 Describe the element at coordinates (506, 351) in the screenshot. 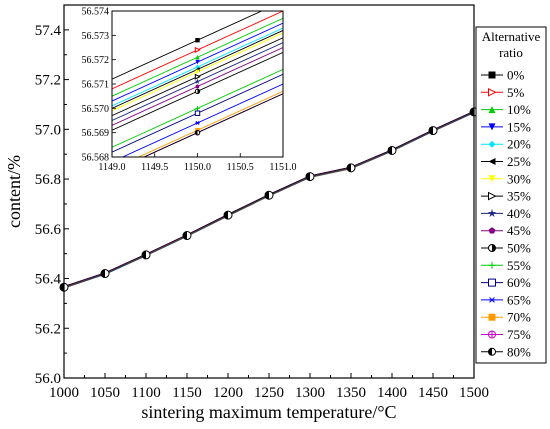

I see `legend-entry-80pct: 80%` at that location.